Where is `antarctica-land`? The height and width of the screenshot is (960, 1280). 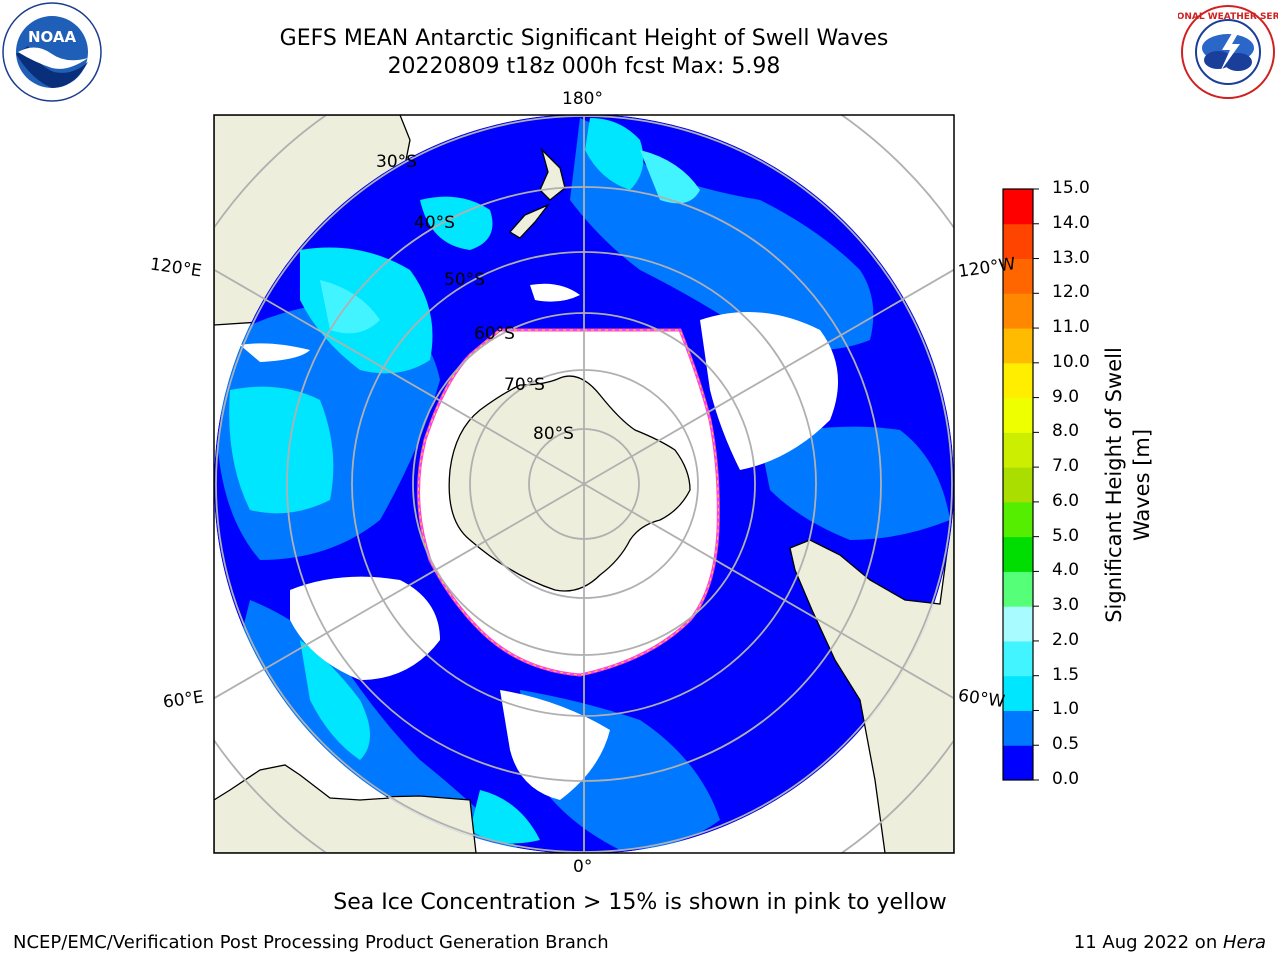
antarctica-land is located at coordinates (569, 483).